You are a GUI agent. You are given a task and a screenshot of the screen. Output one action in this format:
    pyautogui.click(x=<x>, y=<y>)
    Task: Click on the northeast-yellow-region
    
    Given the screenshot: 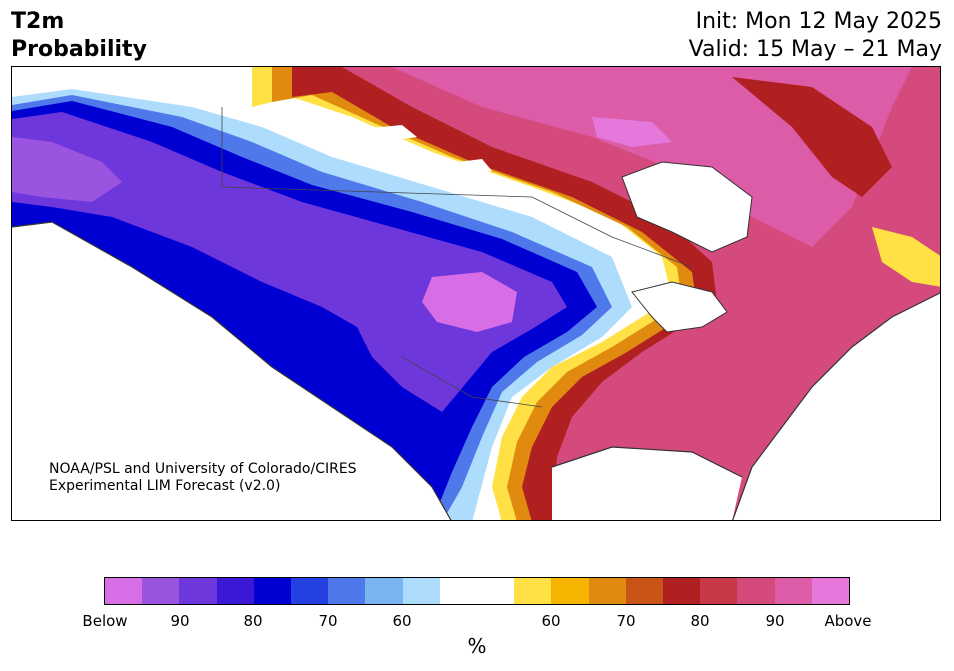 What is the action you would take?
    pyautogui.click(x=906, y=257)
    